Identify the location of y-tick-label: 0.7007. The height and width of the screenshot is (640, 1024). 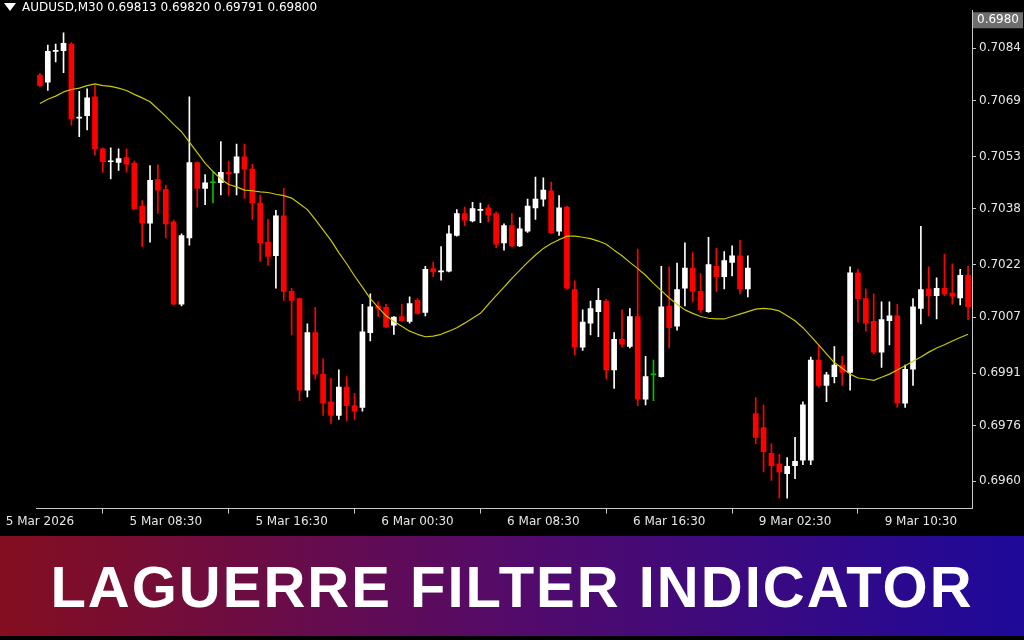
(1000, 316).